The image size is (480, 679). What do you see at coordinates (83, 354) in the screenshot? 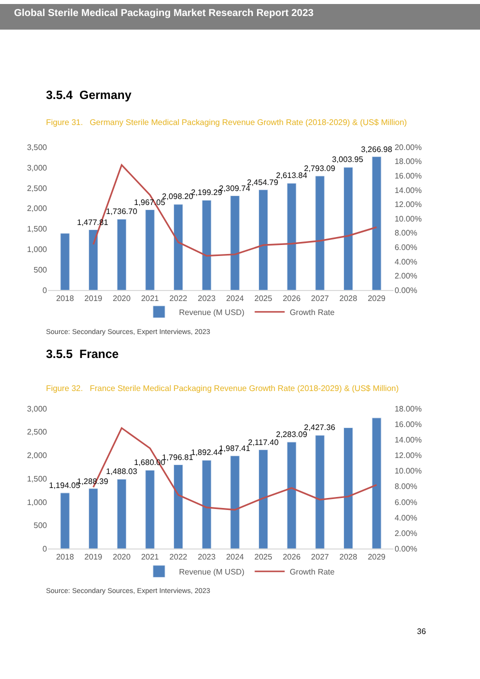
I see `text: 3.5.5 France` at bounding box center [83, 354].